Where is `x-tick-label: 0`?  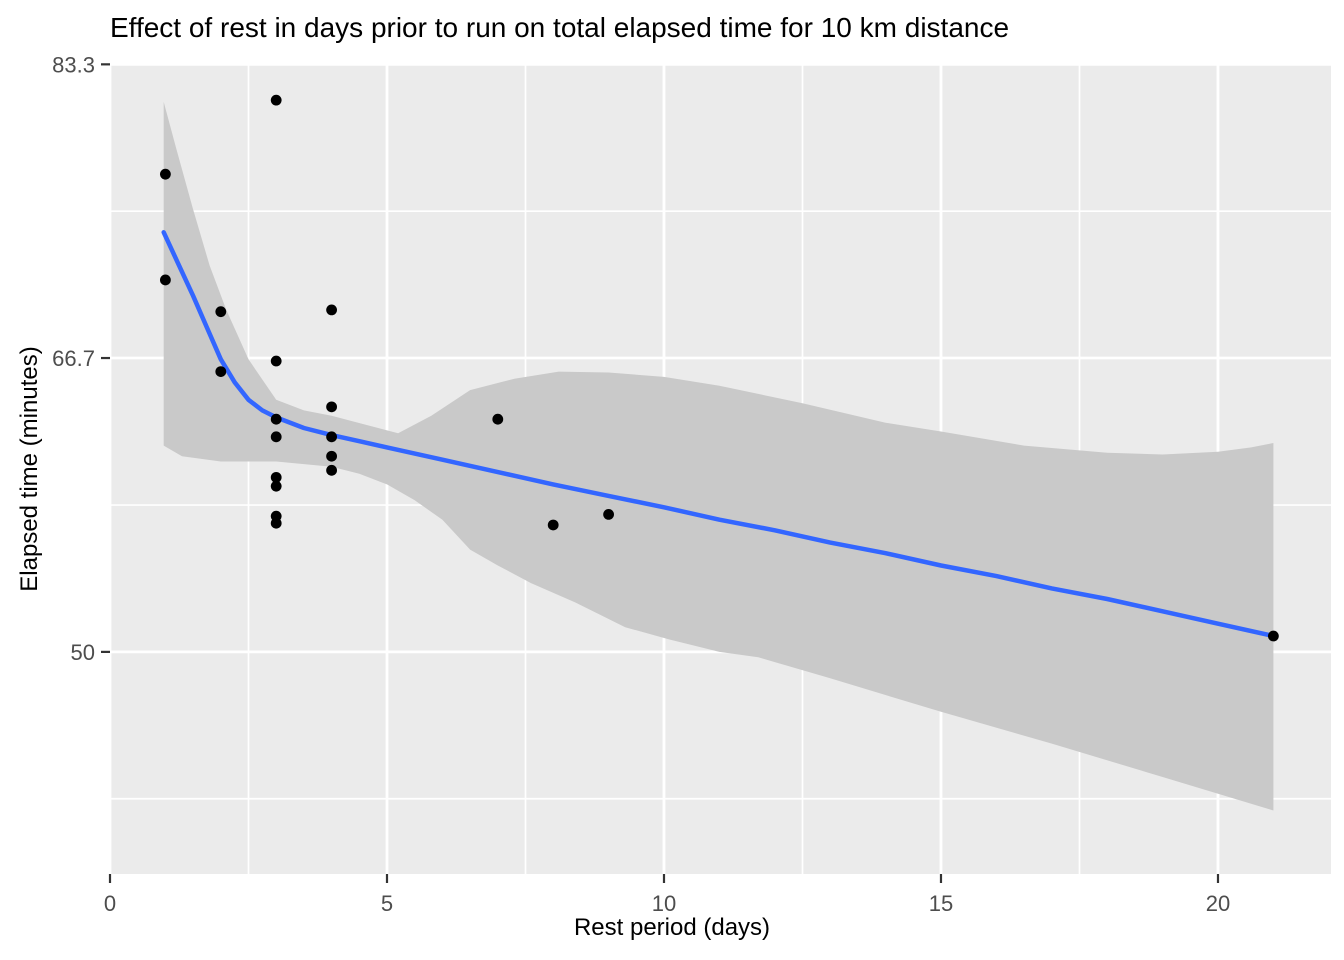
x-tick-label: 0 is located at coordinates (110, 903).